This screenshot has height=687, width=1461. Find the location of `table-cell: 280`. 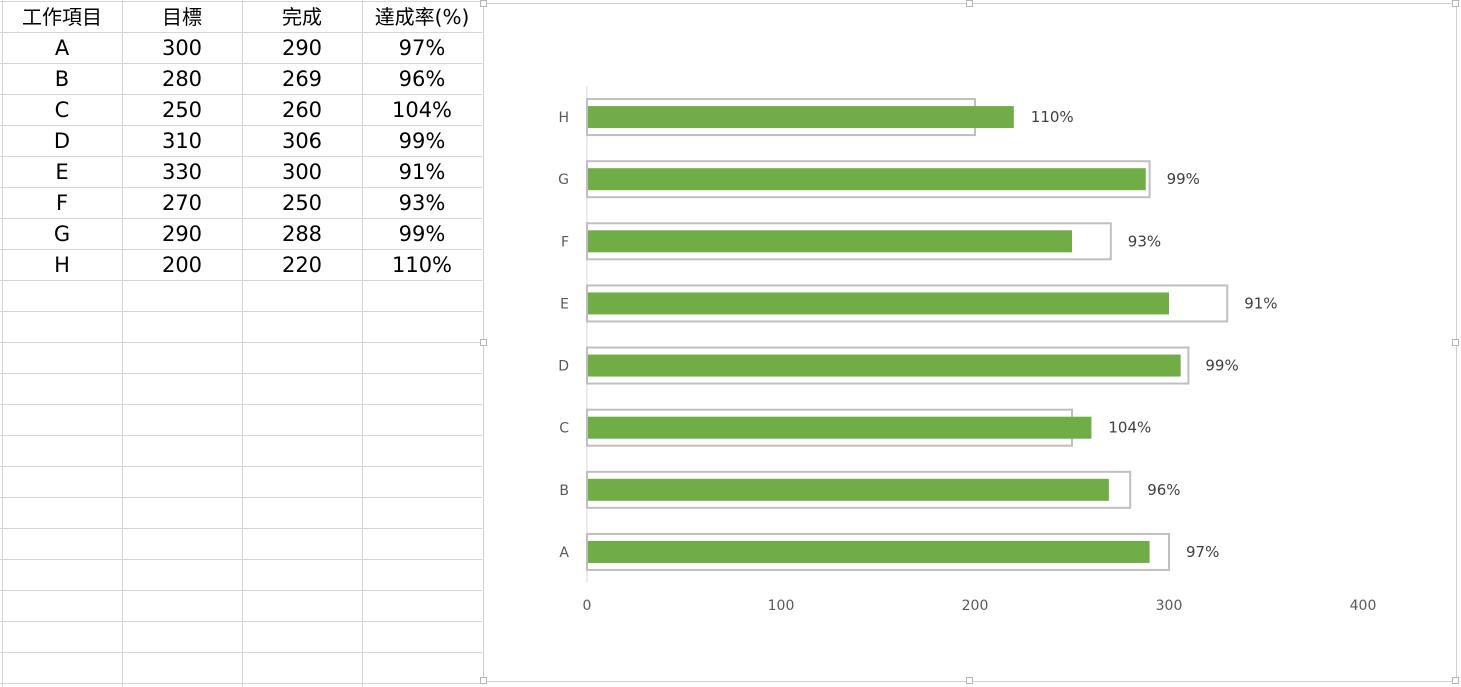

table-cell: 280 is located at coordinates (182, 79).